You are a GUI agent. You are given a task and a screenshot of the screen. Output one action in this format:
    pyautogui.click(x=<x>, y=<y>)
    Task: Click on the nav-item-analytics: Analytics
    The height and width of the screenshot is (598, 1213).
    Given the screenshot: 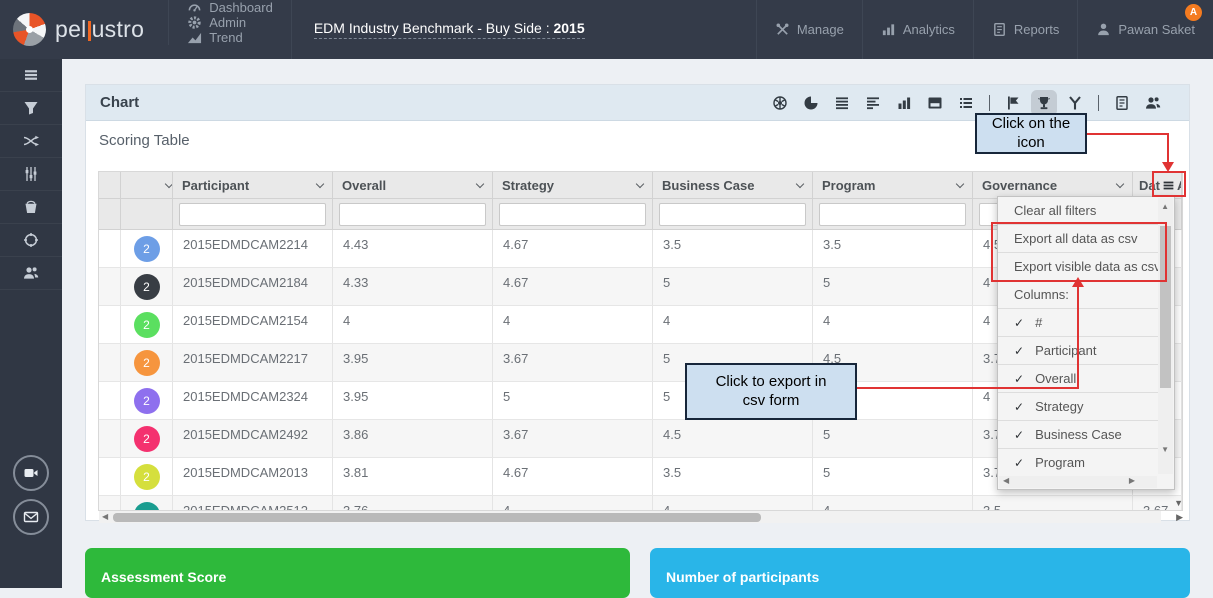 What is the action you would take?
    pyautogui.click(x=917, y=29)
    